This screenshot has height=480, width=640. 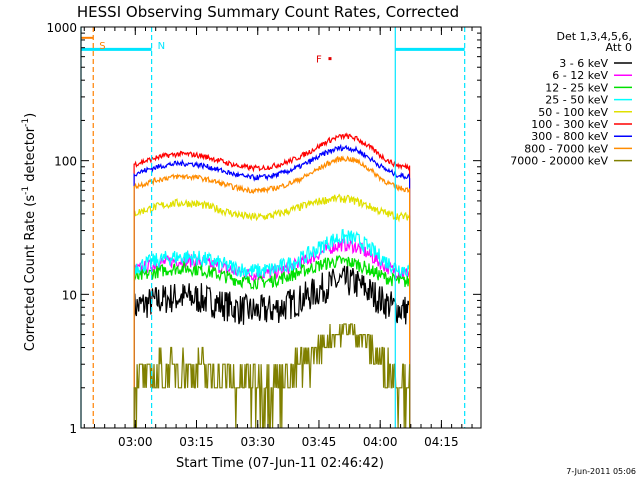 I want to click on y-tick-label-0: 1, so click(x=73, y=429).